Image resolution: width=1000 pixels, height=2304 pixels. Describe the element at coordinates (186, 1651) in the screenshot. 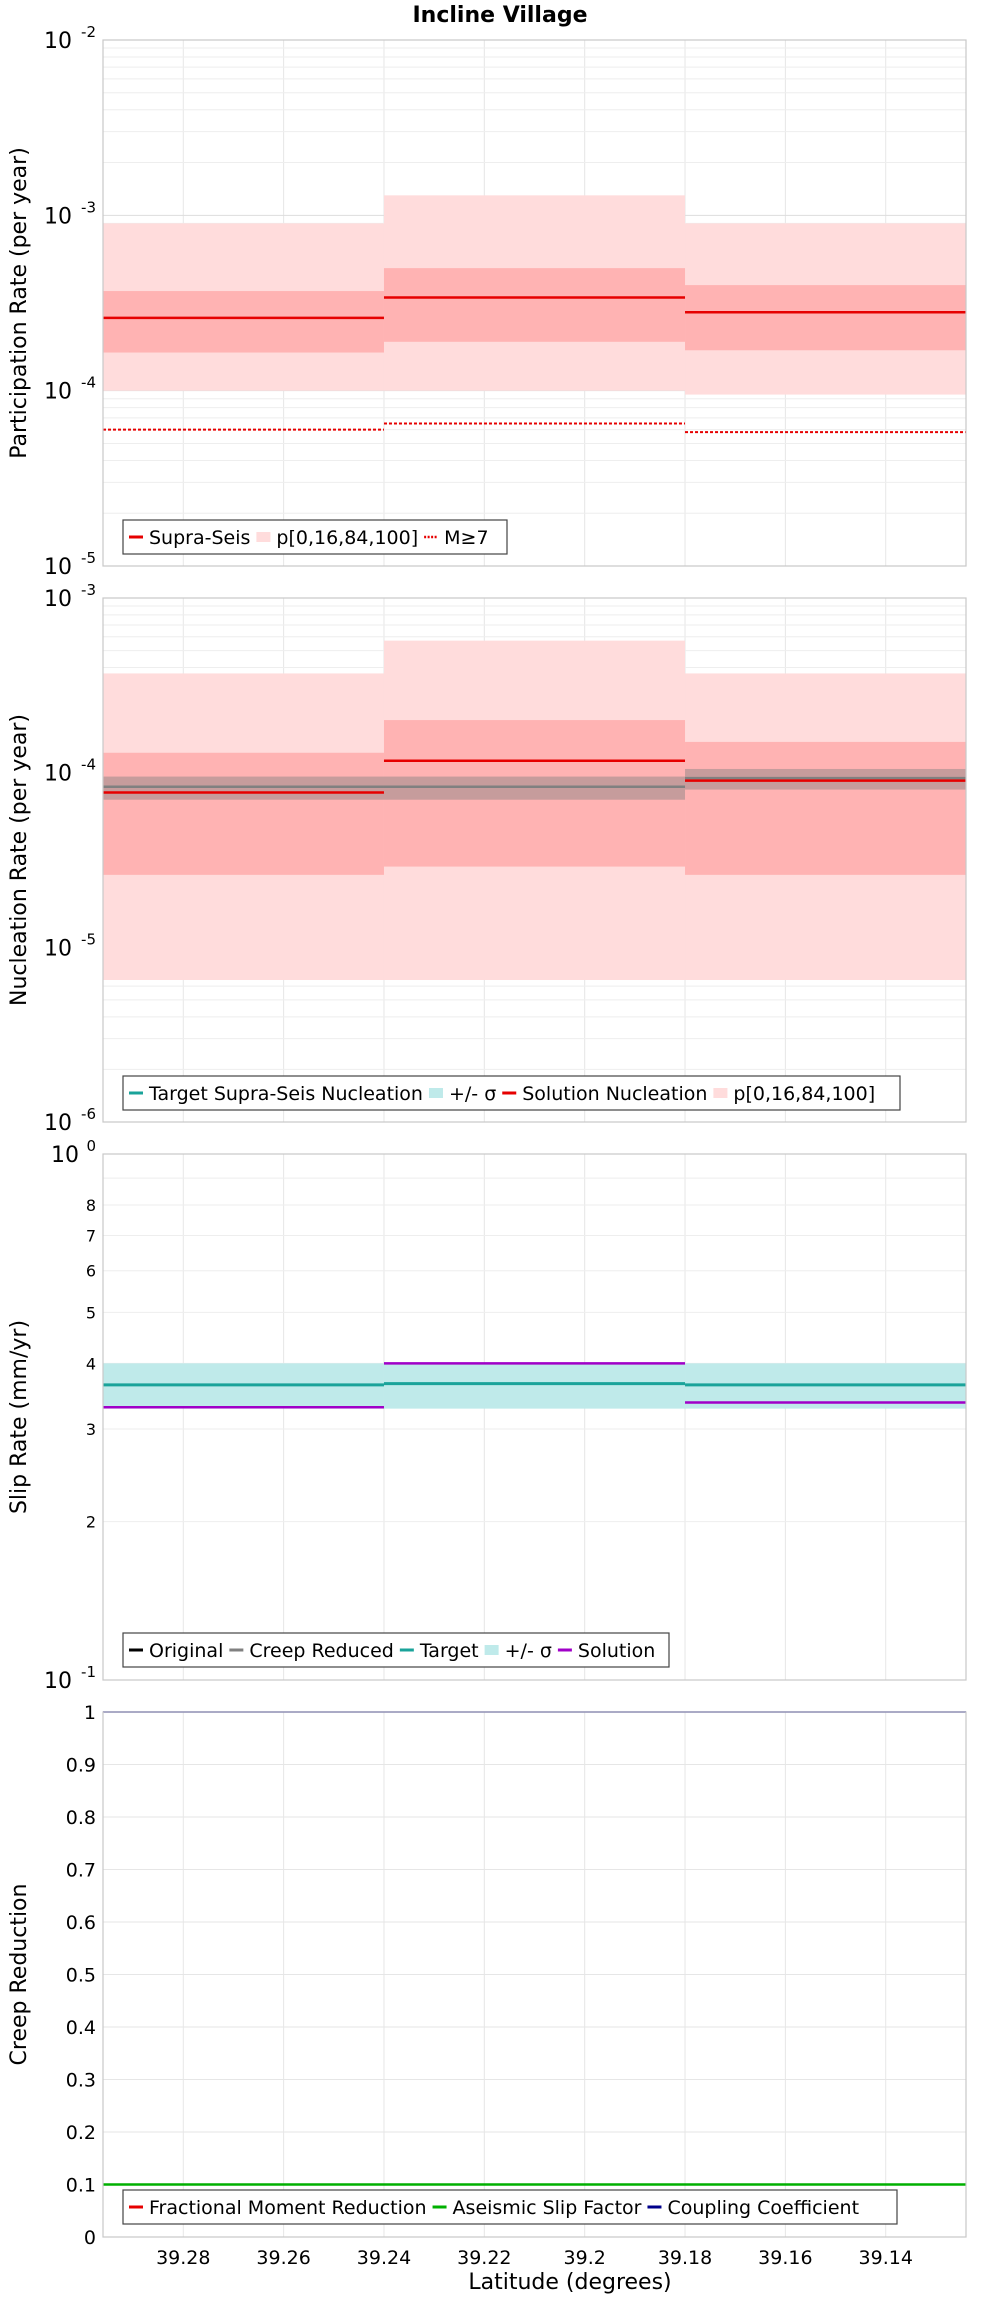

I see `legend-item-label: Original` at that location.